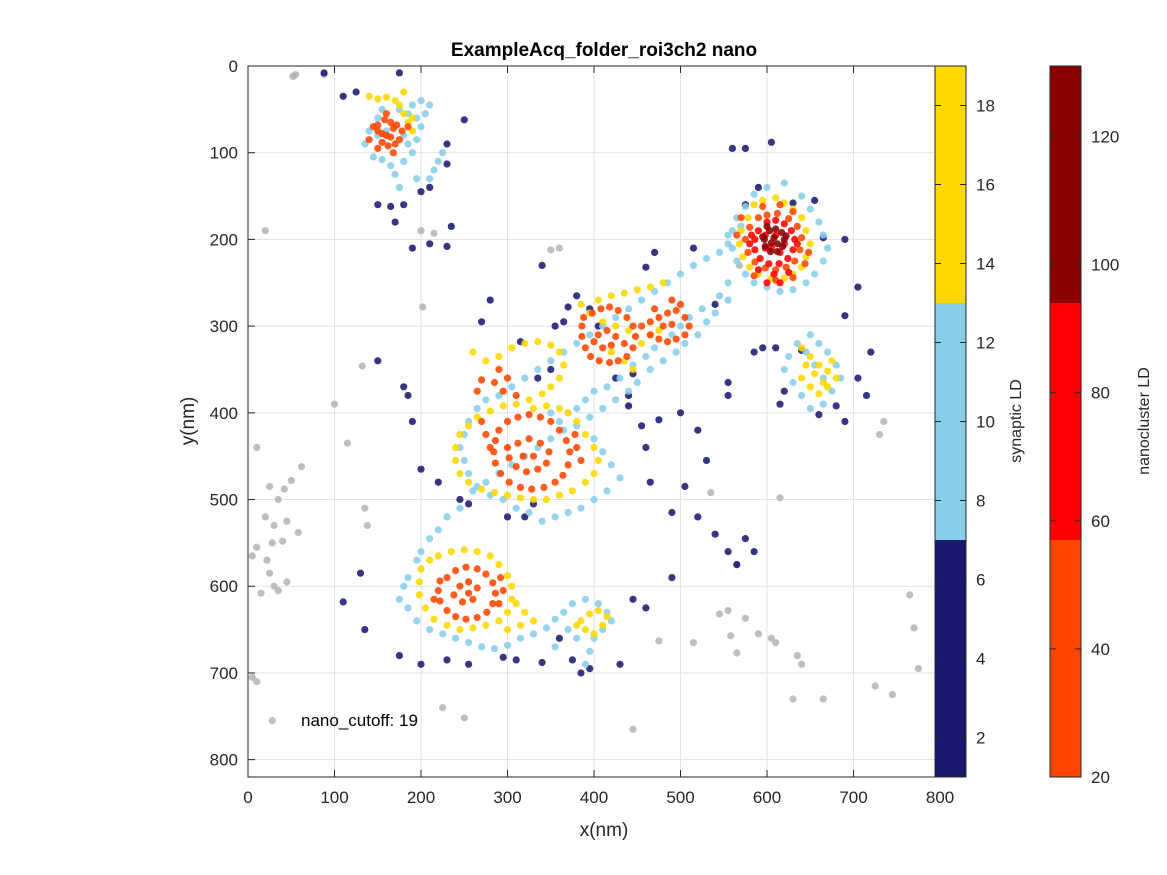 The width and height of the screenshot is (1167, 875). I want to click on colorbar-tick-label: 6, so click(980, 580).